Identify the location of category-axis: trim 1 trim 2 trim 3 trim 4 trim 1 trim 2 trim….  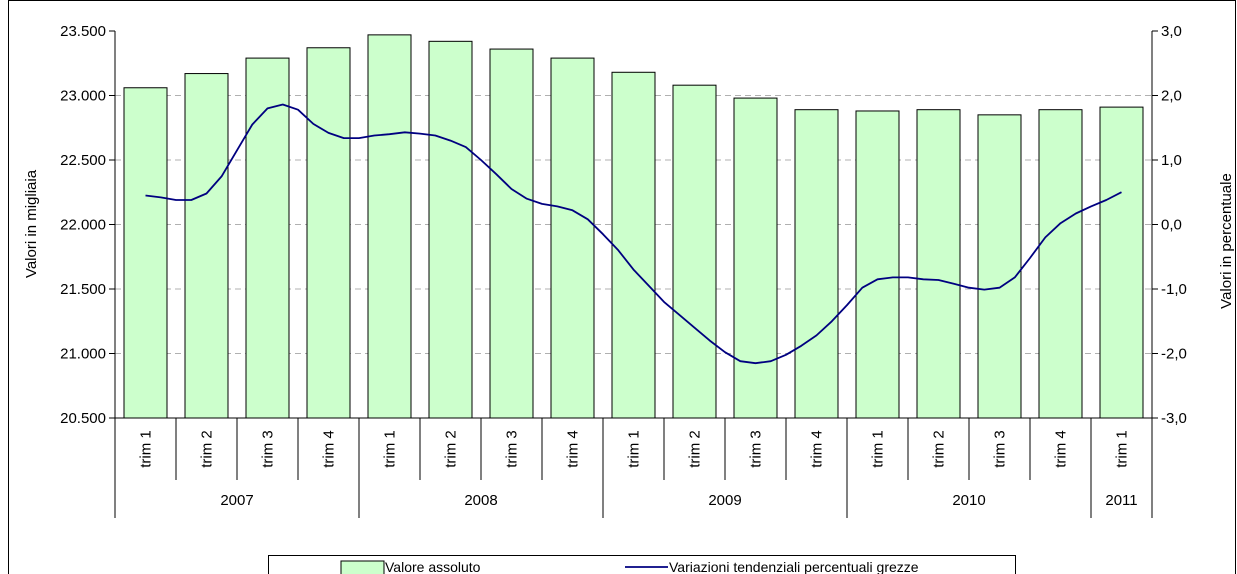
(633, 468).